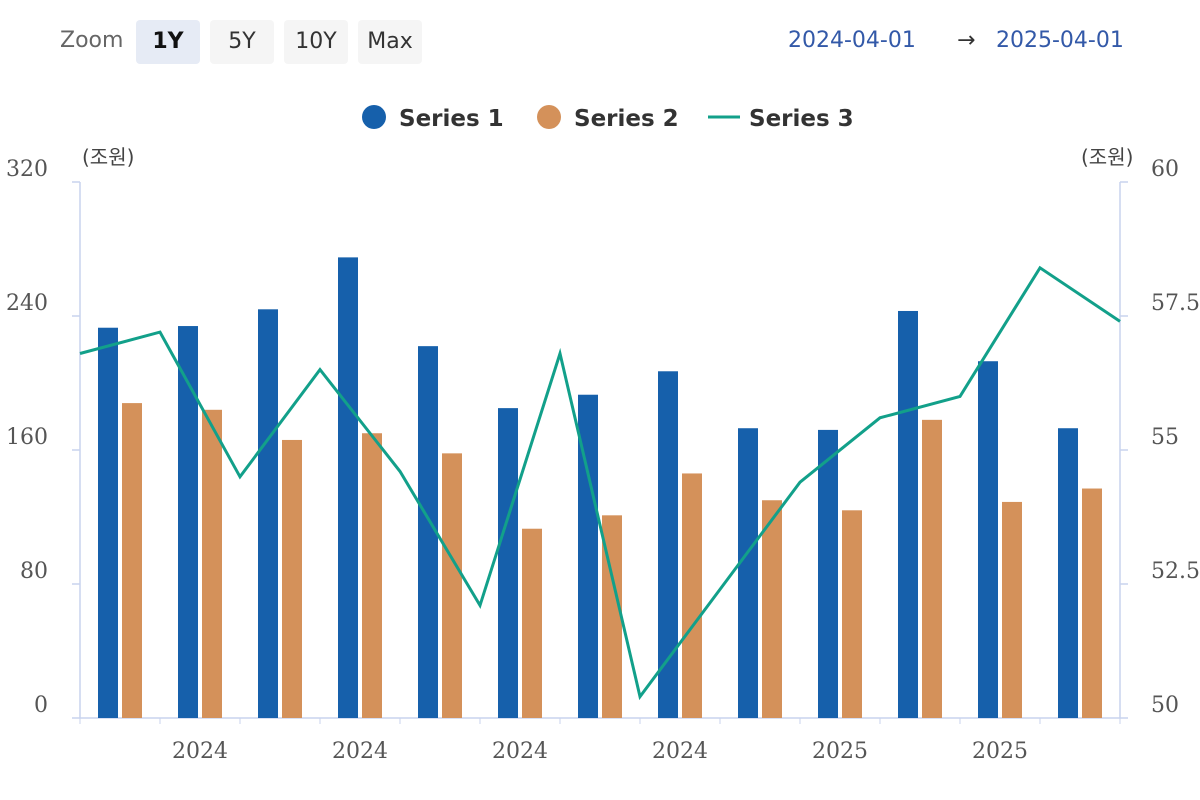  Describe the element at coordinates (374, 117) in the screenshot. I see `legend-series1-swatch` at that location.